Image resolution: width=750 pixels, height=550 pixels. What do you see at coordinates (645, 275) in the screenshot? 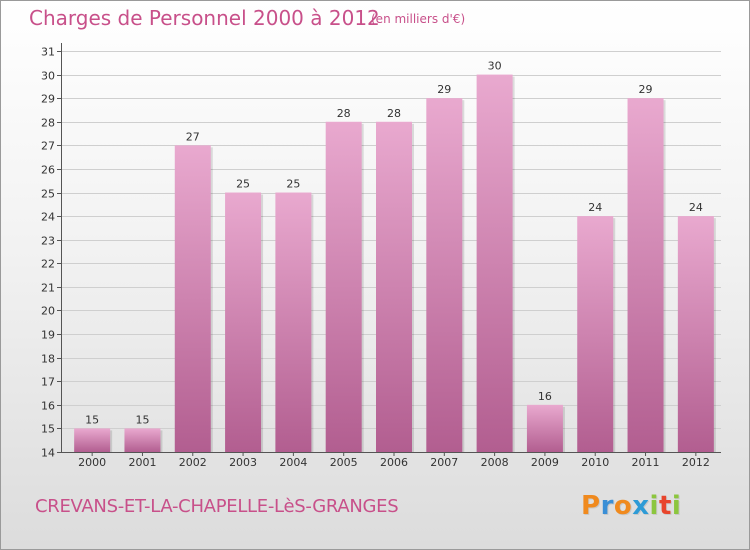
I see `bar-2011` at bounding box center [645, 275].